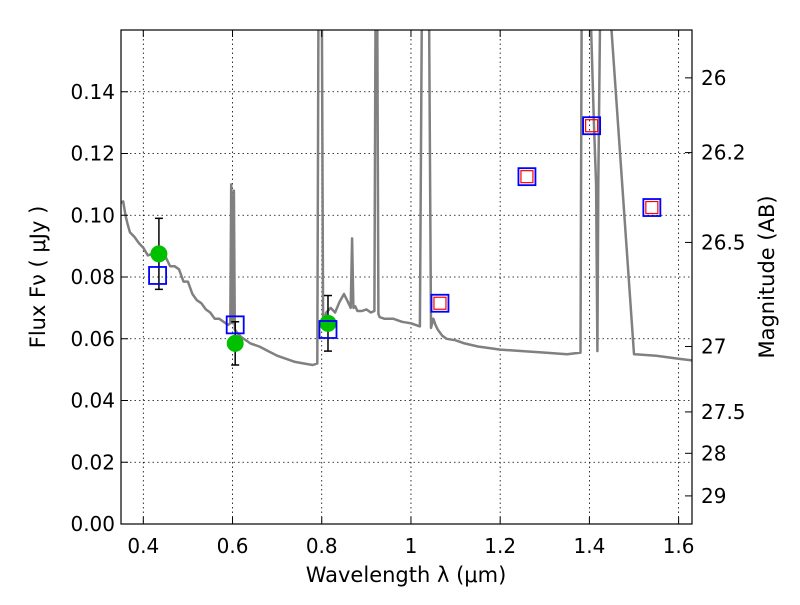  I want to click on right-tick-label: 27.5, so click(723, 412).